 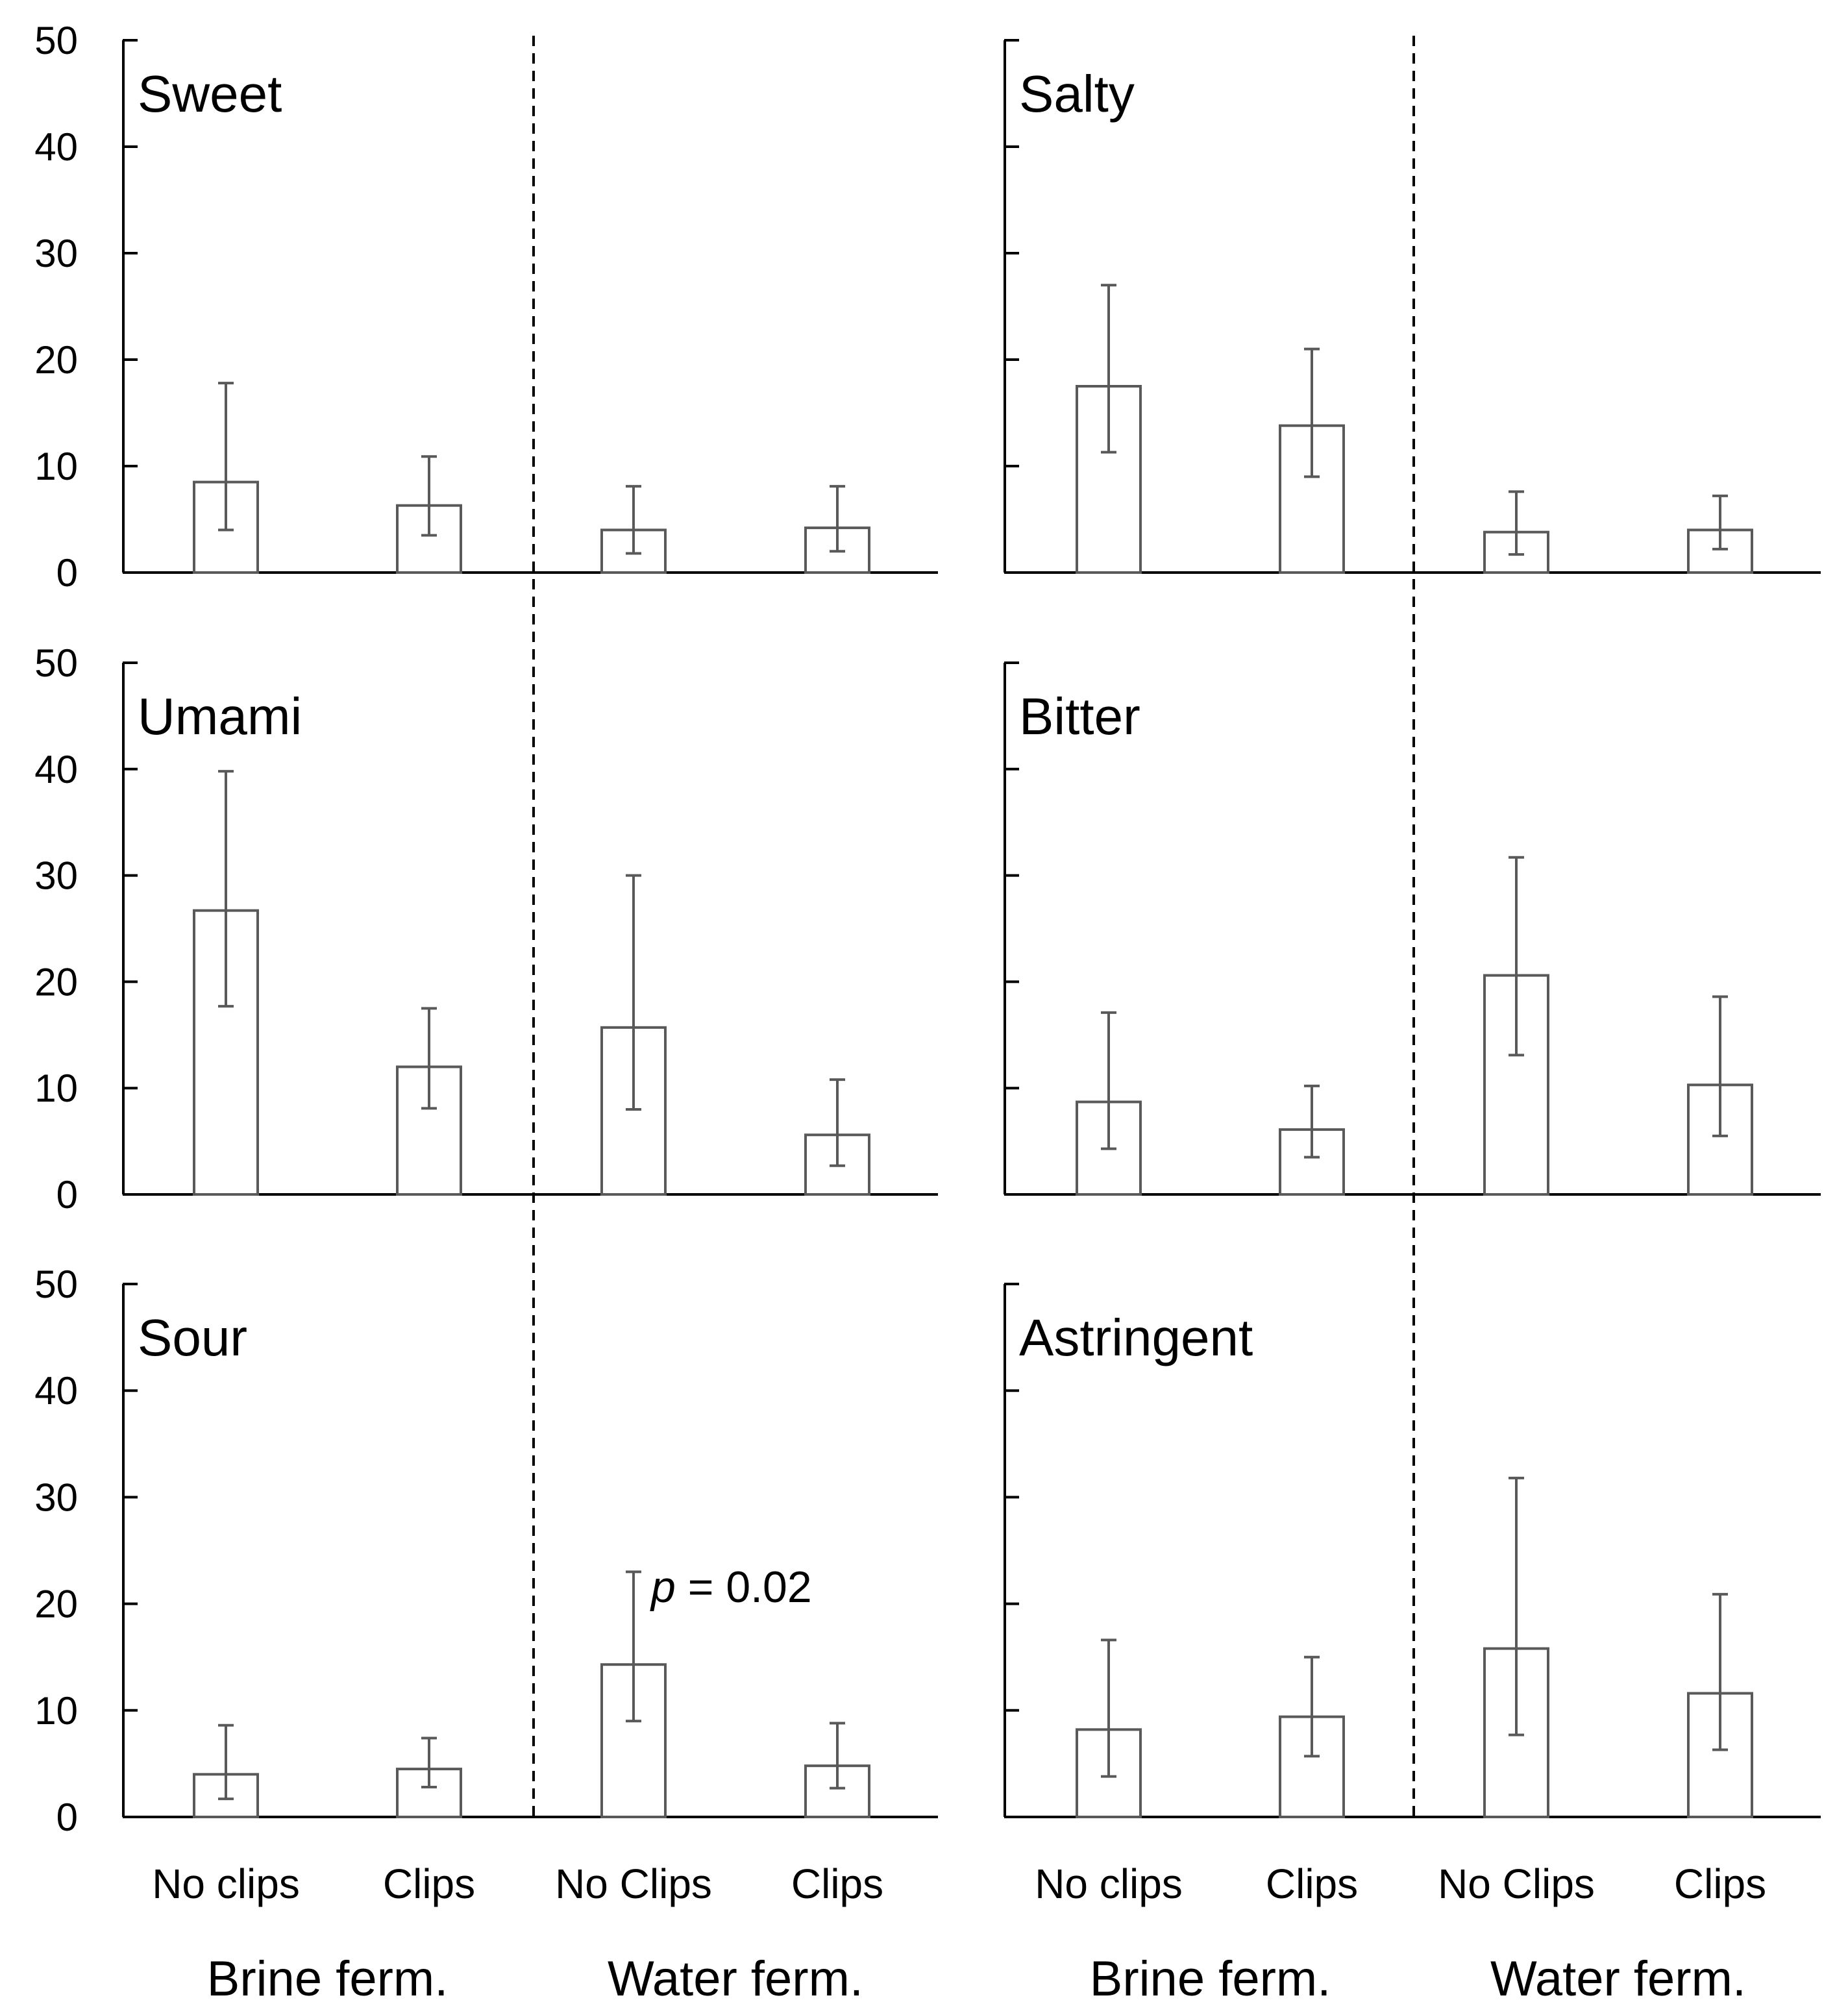 What do you see at coordinates (1077, 94) in the screenshot?
I see `panel-title: Salty` at bounding box center [1077, 94].